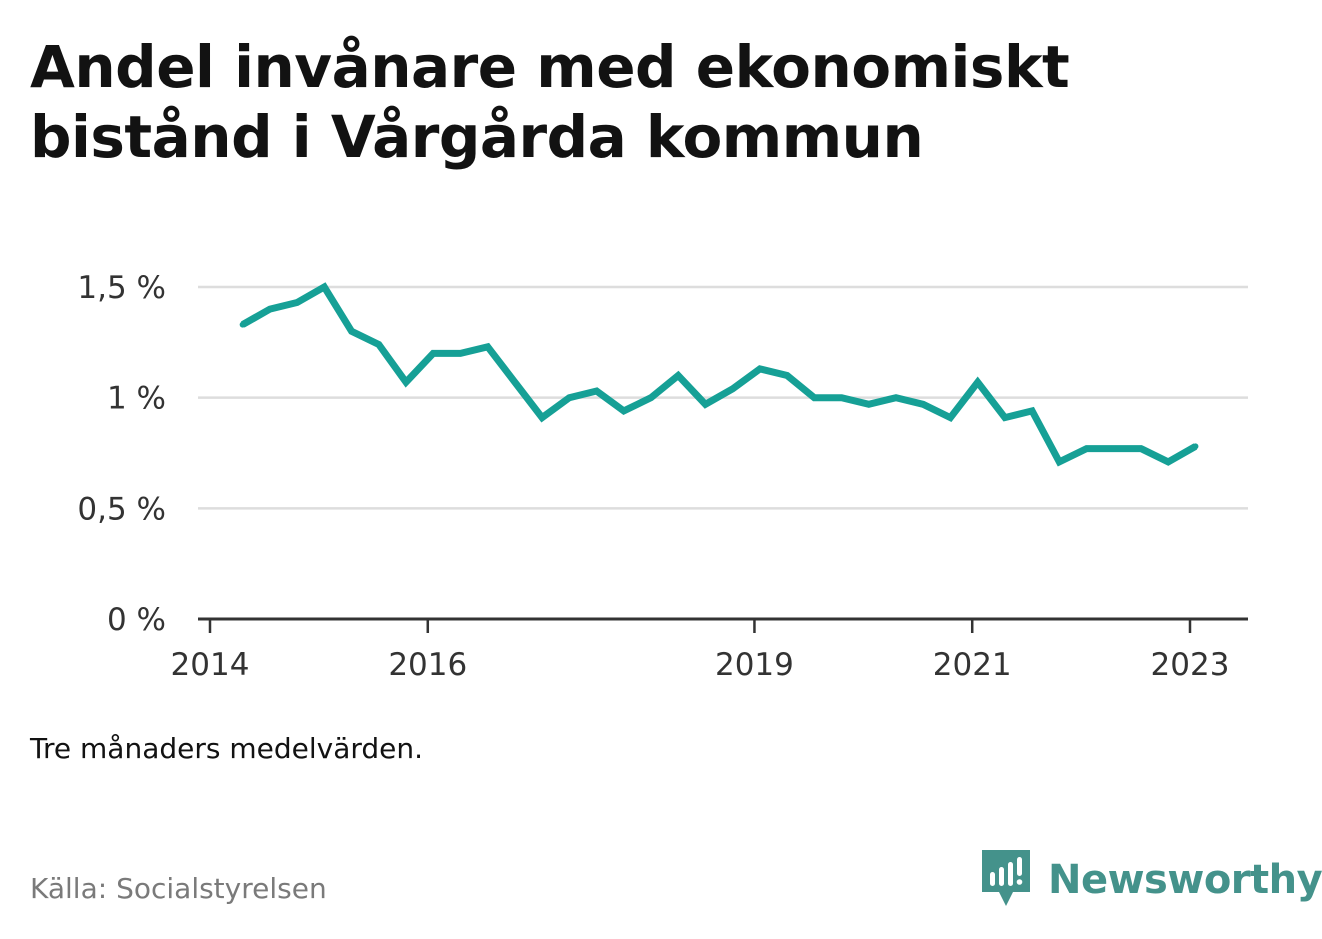 This screenshot has height=939, width=1322. What do you see at coordinates (427, 665) in the screenshot?
I see `x-tick-label: 2016` at bounding box center [427, 665].